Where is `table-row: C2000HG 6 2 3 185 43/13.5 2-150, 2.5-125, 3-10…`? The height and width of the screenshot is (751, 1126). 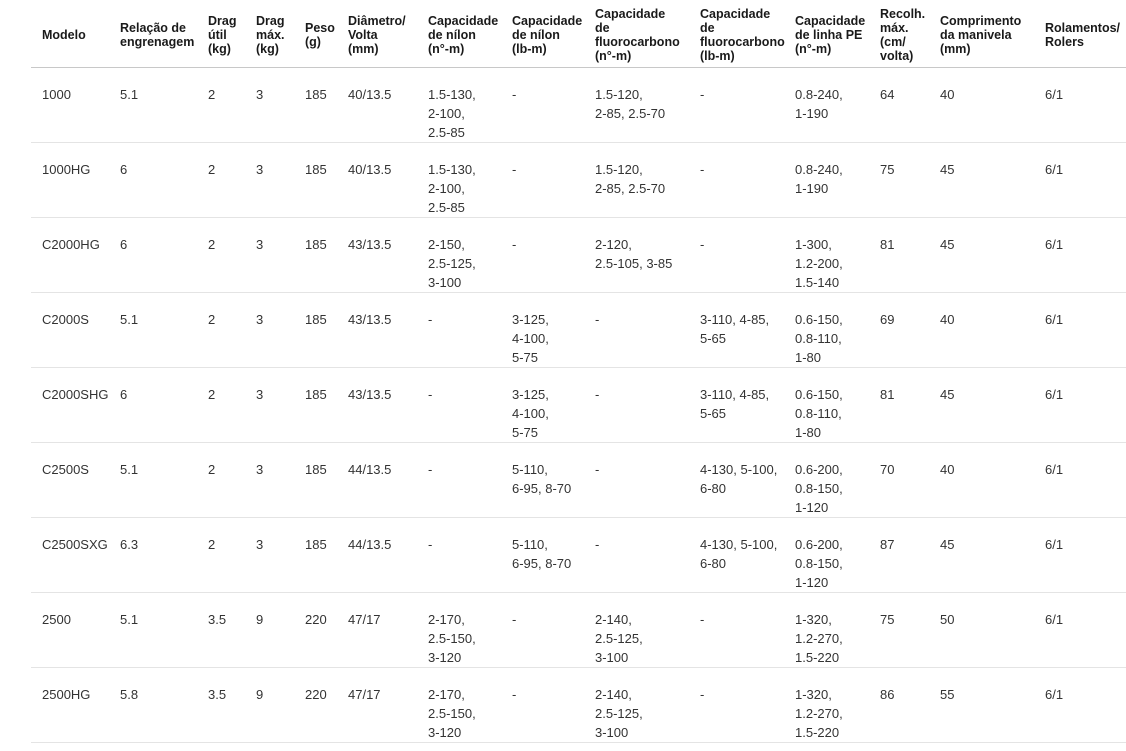
table-row: C2000HG 6 2 3 185 43/13.5 2-150, 2.5-125, 3-10… is located at coordinates (578, 255).